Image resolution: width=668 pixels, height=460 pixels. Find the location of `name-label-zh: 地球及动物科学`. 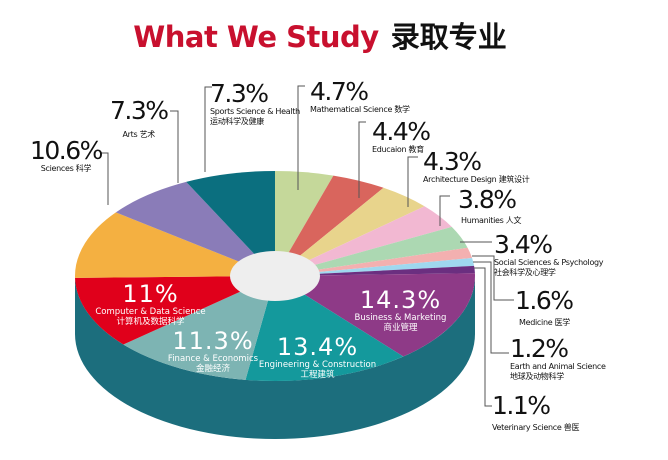

name-label-zh: 地球及动物科学 is located at coordinates (537, 376).